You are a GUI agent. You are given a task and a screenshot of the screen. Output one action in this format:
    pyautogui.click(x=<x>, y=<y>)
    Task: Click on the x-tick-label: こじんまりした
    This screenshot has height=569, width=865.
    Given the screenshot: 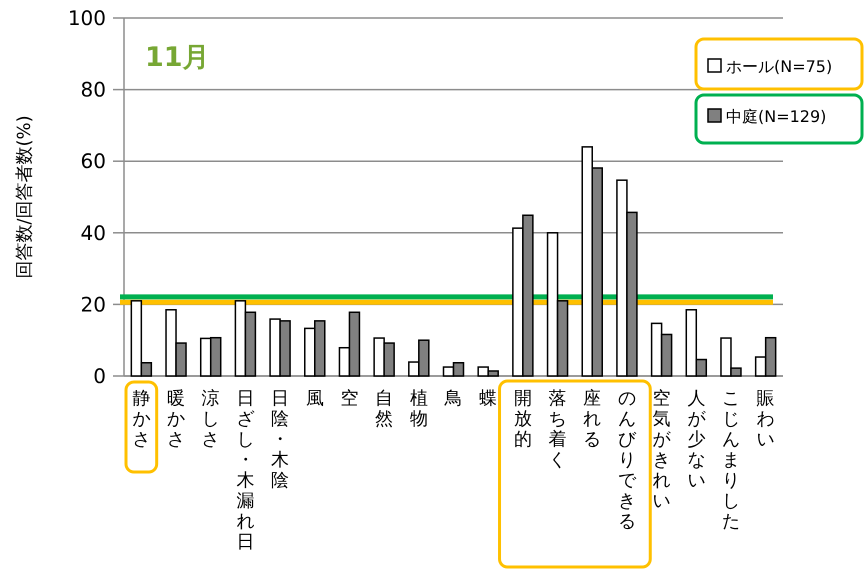 What is the action you would take?
    pyautogui.click(x=731, y=460)
    